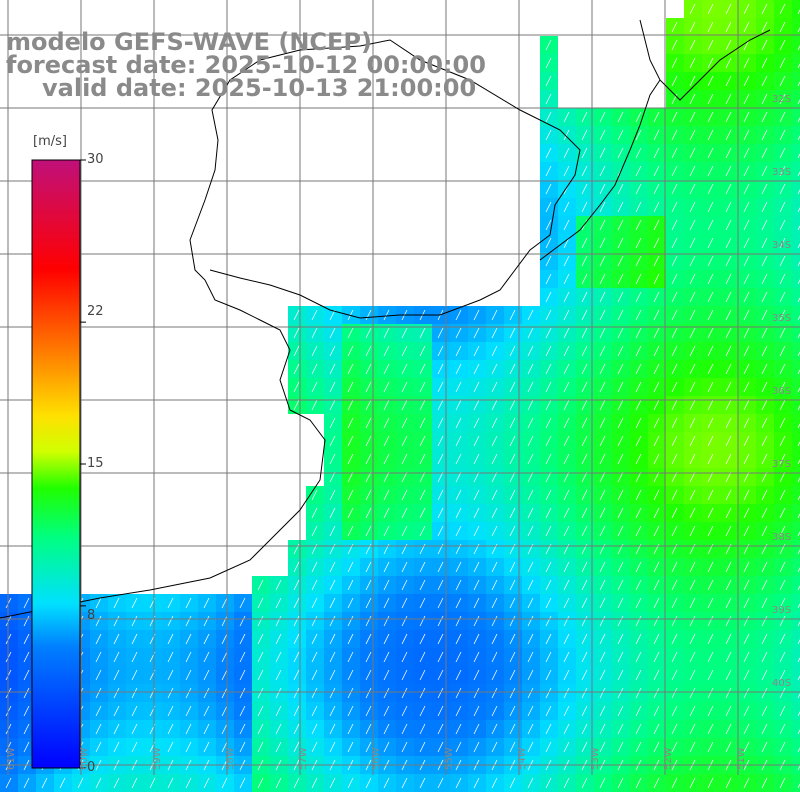  Describe the element at coordinates (741, 758) in the screenshot. I see `longitude-label: 51W` at that location.